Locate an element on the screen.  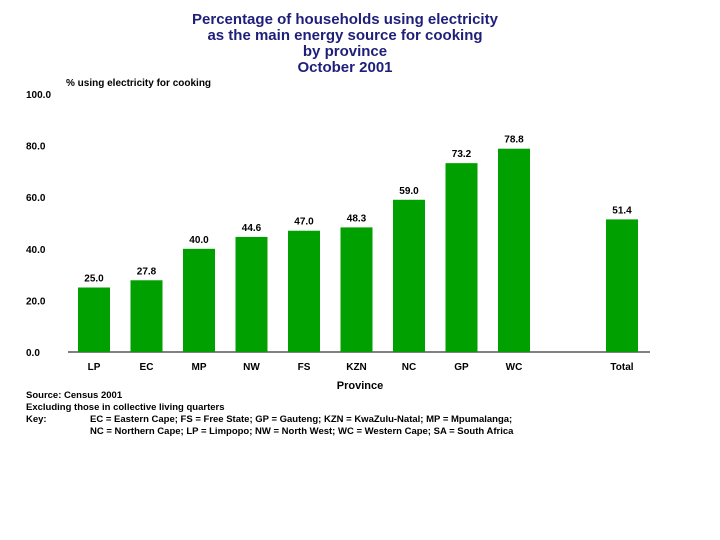
y-tick-label: 80.0 is located at coordinates (36, 147).